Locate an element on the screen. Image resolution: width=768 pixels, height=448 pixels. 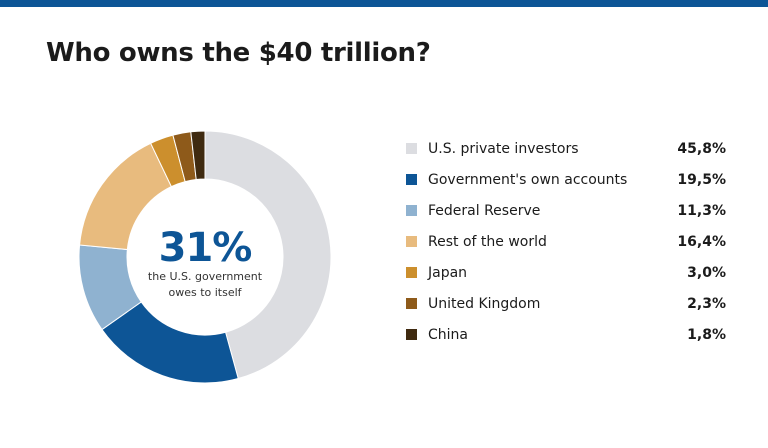
legend-row: U.S. private investors 45,8% is located at coordinates (566, 148).